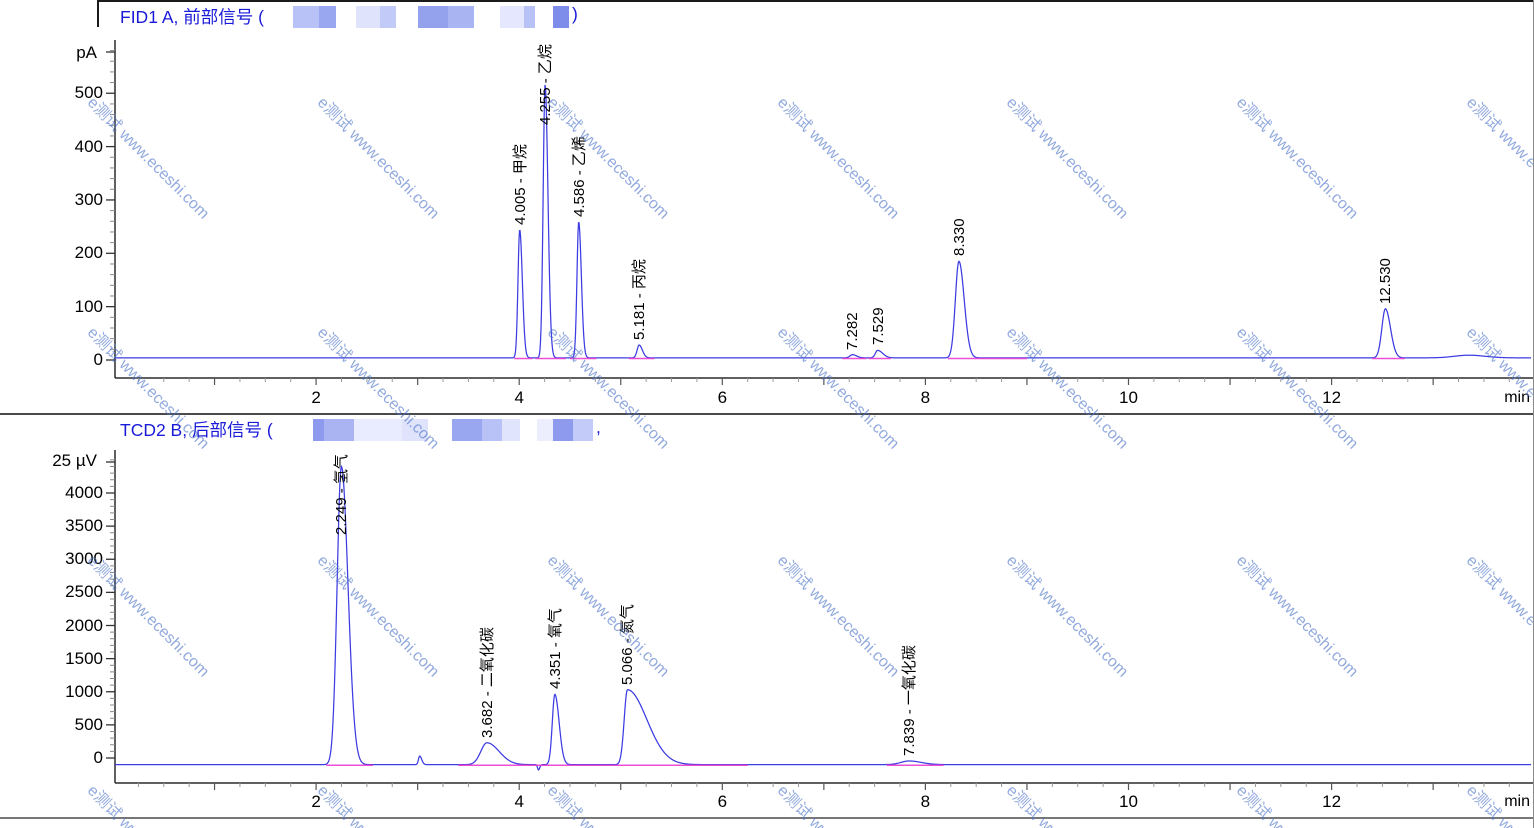  I want to click on fid-panel-title-close-paren: ), so click(575, 14).